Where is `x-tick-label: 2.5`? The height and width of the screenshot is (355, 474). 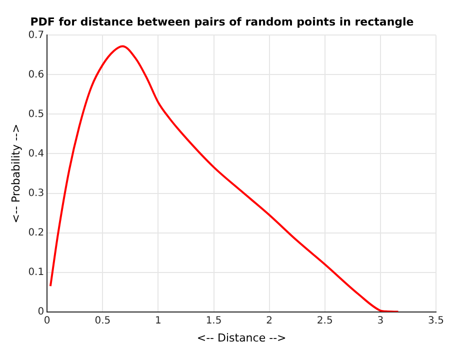
x-tick-label: 2.5 is located at coordinates (324, 320).